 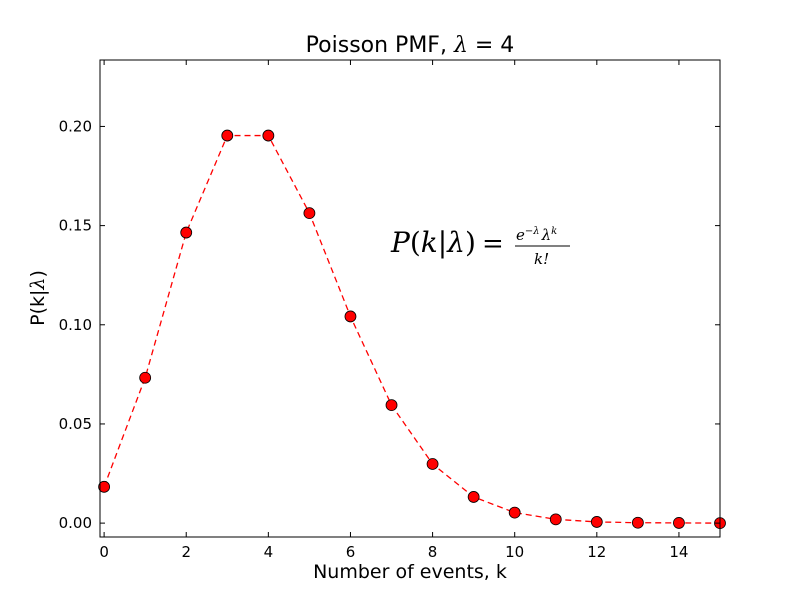 I want to click on x-tick-label: 6, so click(x=351, y=552).